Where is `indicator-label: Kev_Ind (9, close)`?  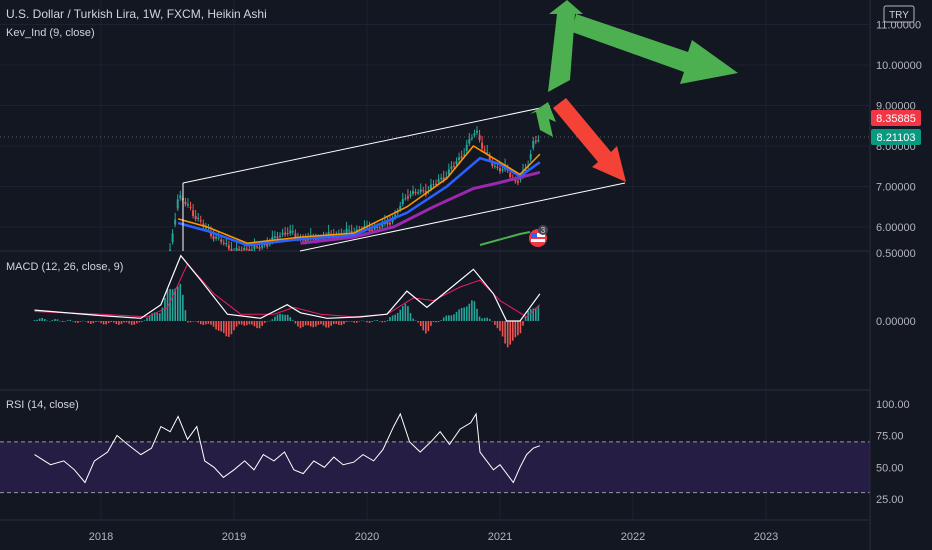 indicator-label: Kev_Ind (9, close) is located at coordinates (50, 33).